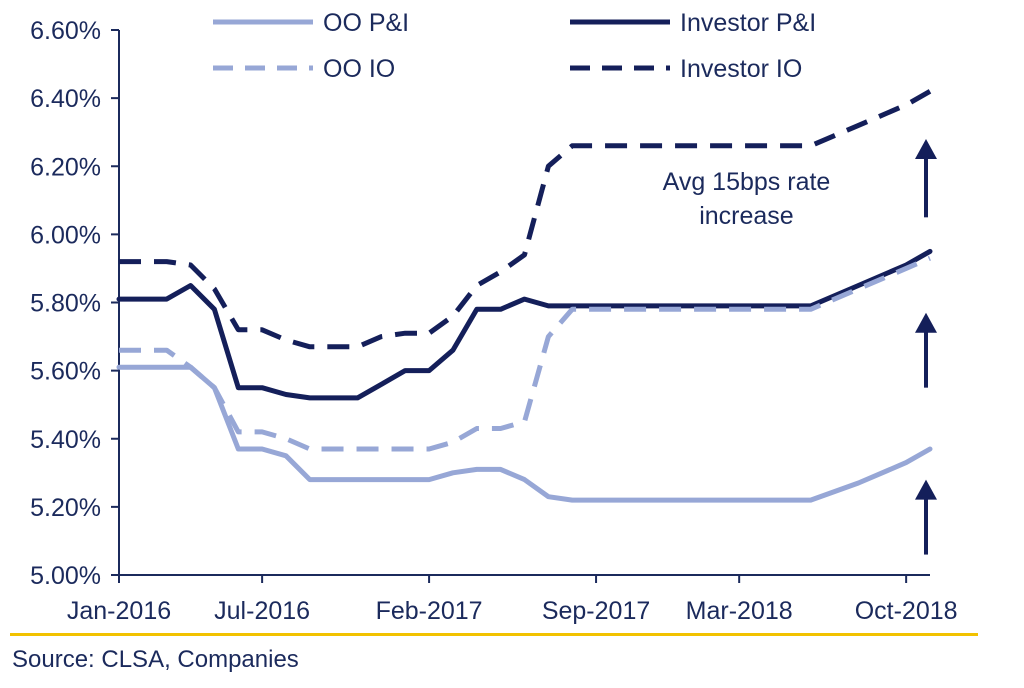  I want to click on y-tick-label: 5.40%, so click(65, 440).